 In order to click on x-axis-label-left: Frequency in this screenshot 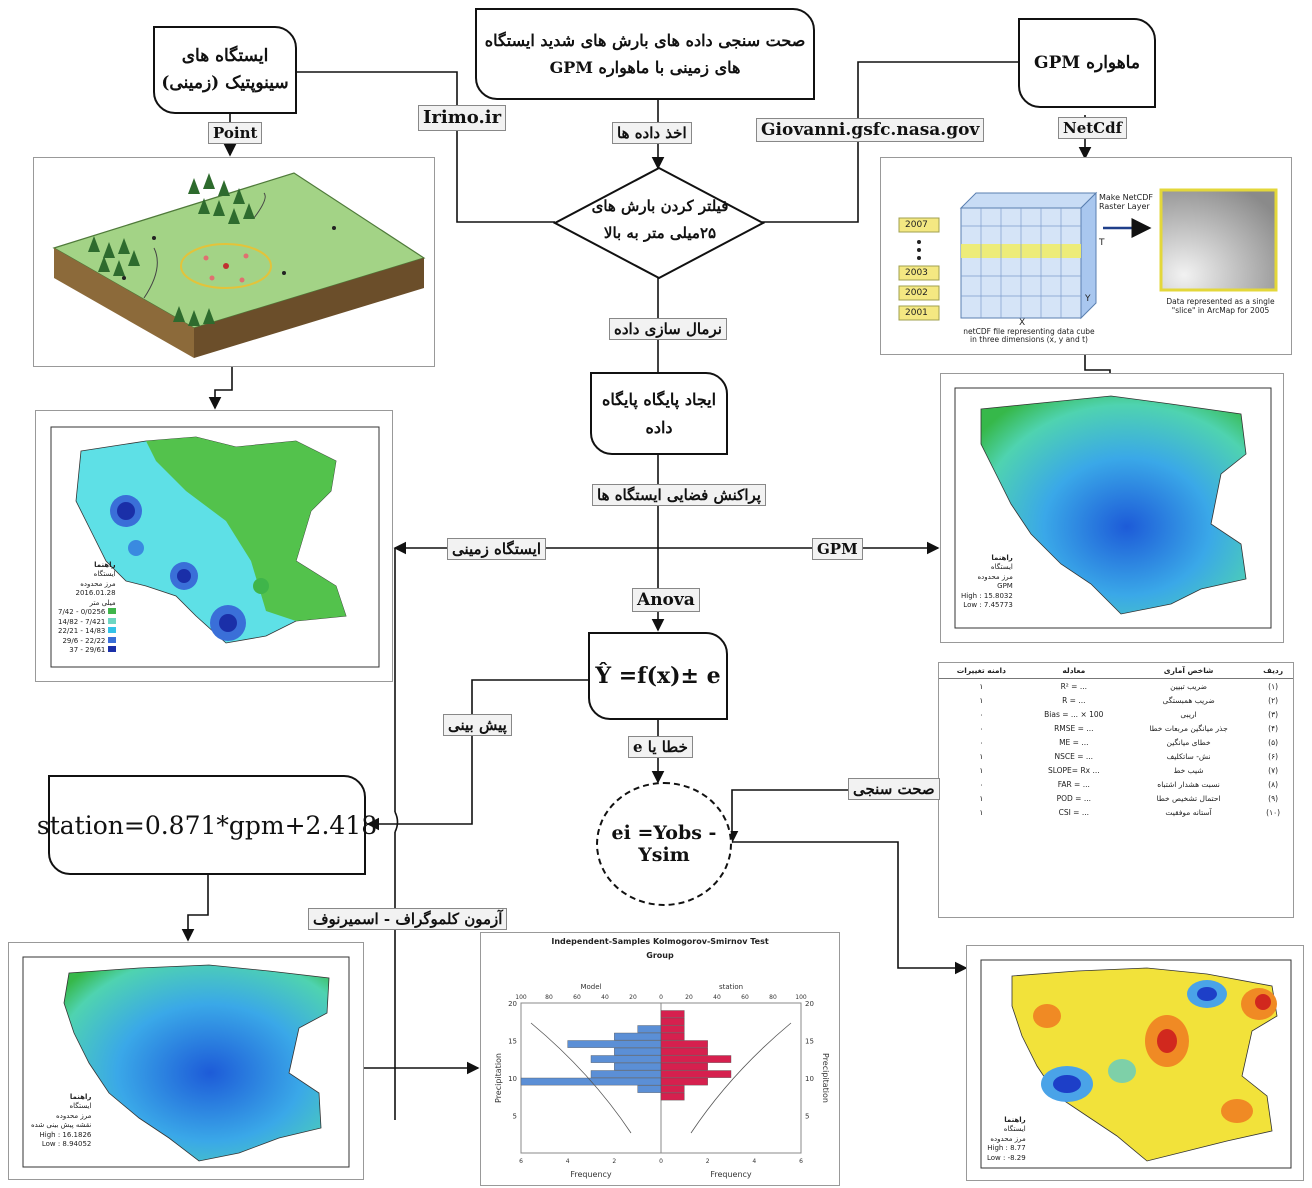, I will do `click(591, 1174)`.